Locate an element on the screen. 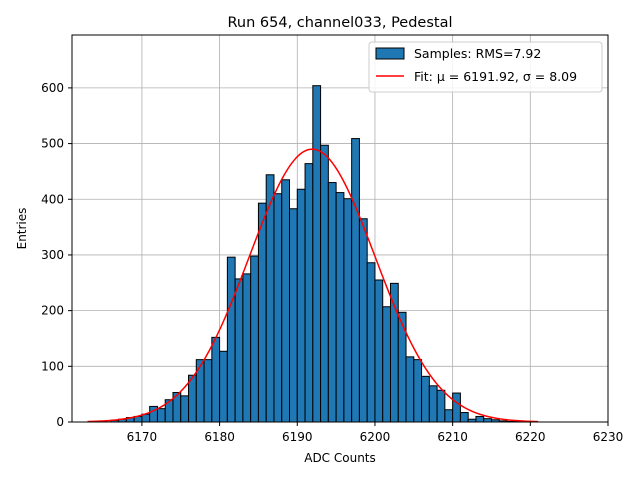  x-tick-label: 6190 is located at coordinates (297, 437).